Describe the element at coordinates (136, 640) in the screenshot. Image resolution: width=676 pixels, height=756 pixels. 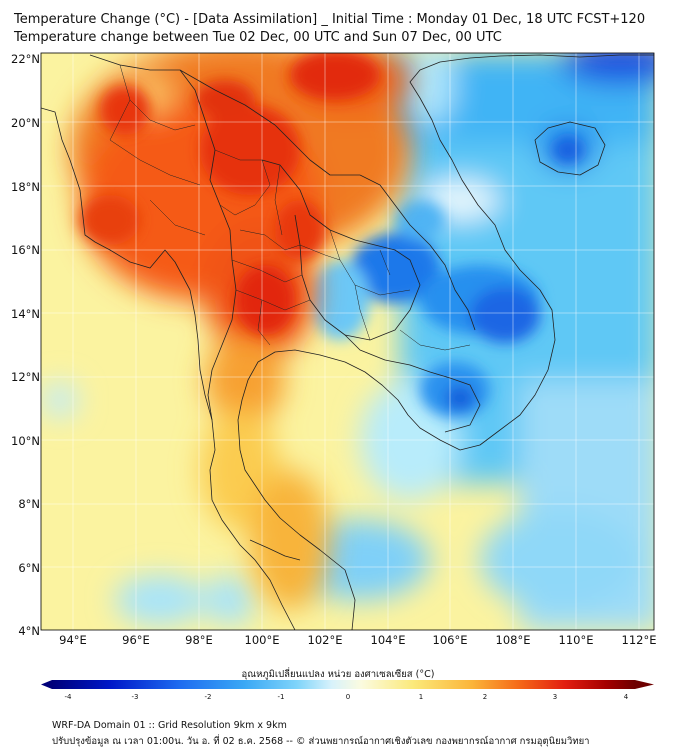
I see `lon-label: 96°E` at that location.